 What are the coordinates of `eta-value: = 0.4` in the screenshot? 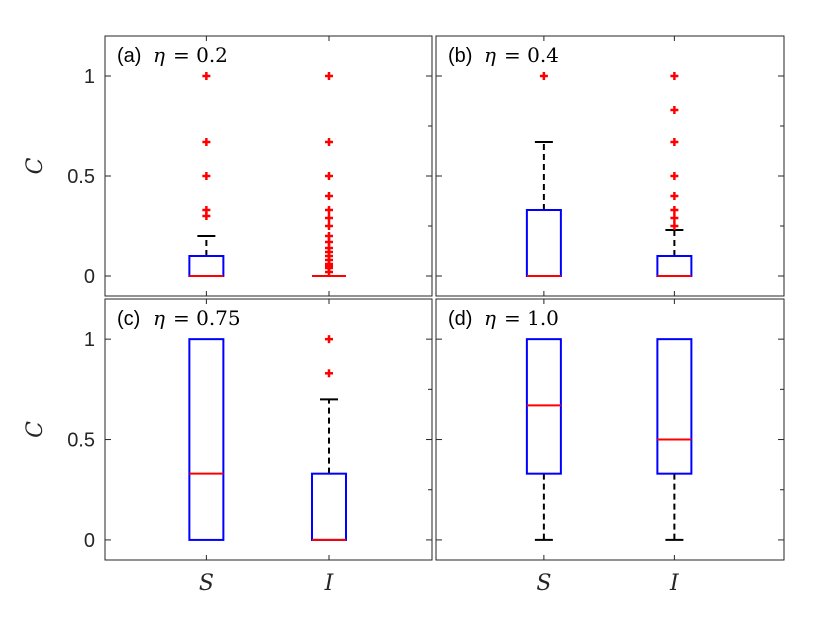 It's located at (531, 55).